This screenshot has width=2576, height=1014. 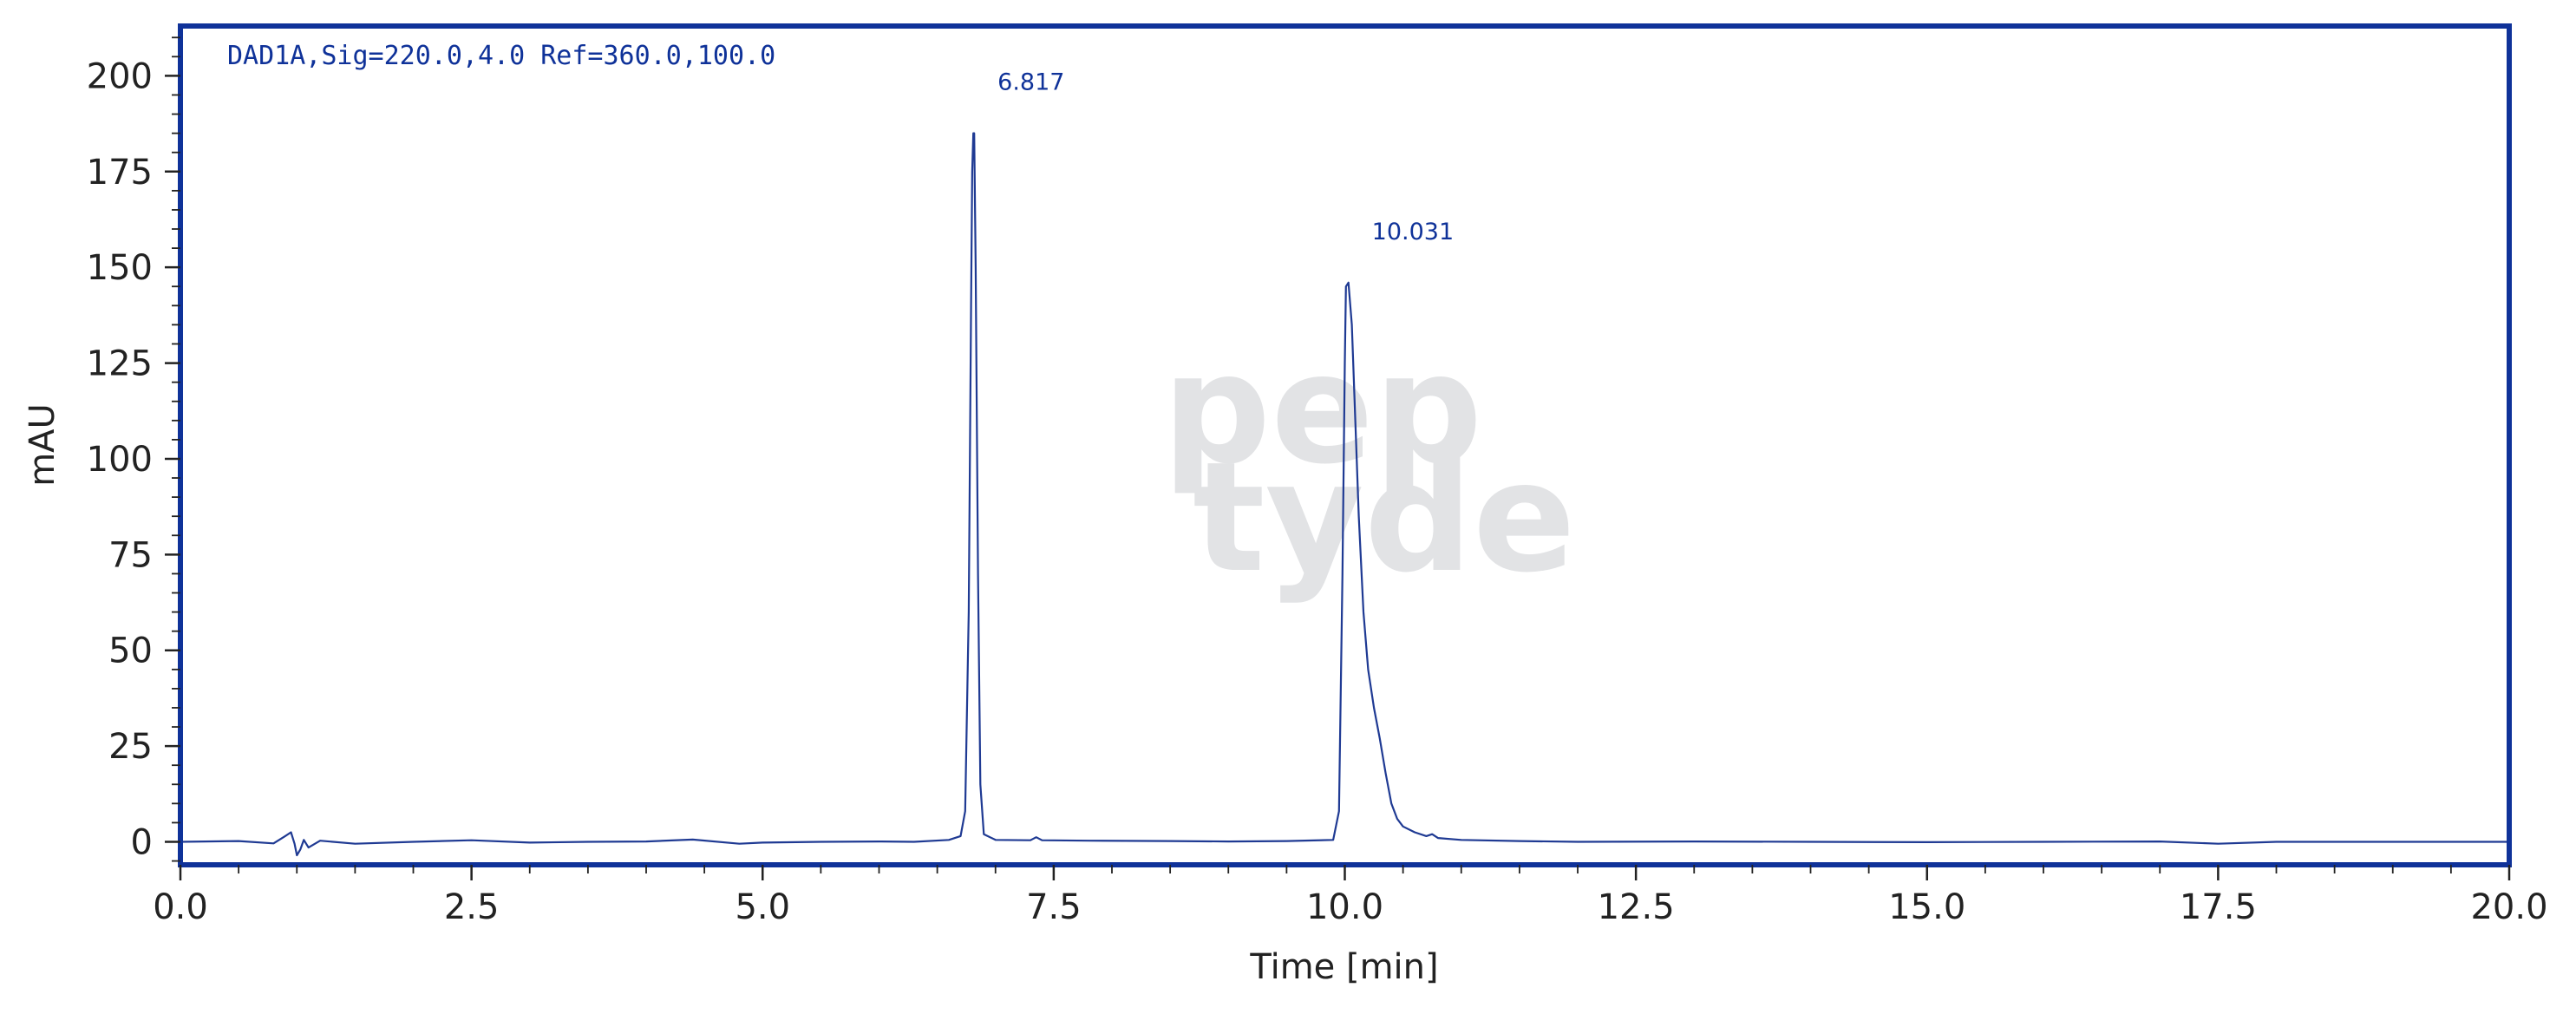 I want to click on watermark-line-2: tyde, so click(x=1384, y=518).